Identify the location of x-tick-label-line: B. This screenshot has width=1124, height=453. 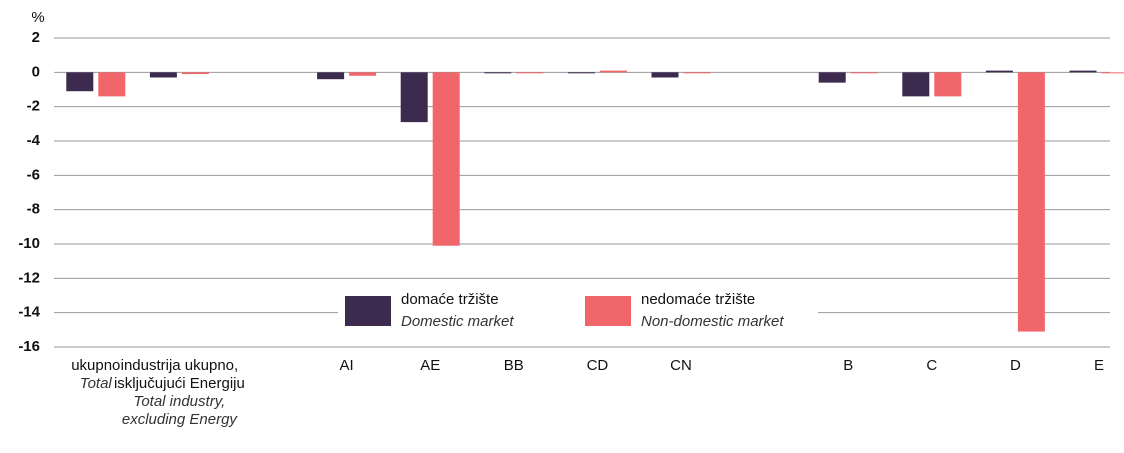
(848, 365).